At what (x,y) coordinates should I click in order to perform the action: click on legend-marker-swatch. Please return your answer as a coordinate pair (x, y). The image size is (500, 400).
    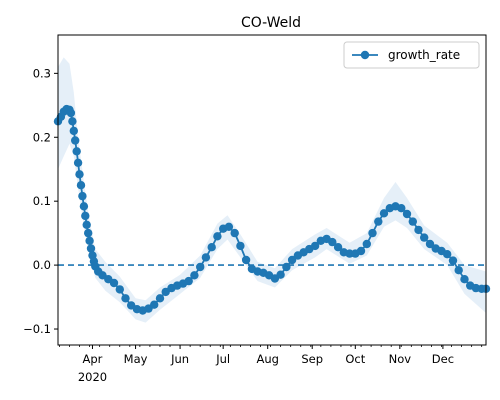
    Looking at the image, I should click on (365, 55).